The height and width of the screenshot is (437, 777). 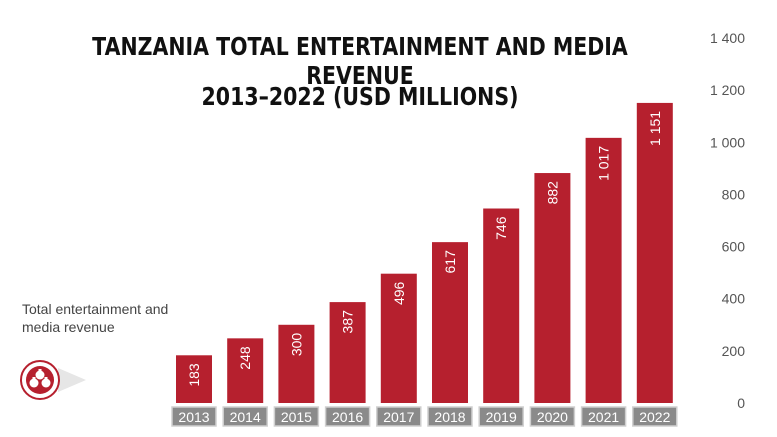 I want to click on bar-2014, so click(x=245, y=370).